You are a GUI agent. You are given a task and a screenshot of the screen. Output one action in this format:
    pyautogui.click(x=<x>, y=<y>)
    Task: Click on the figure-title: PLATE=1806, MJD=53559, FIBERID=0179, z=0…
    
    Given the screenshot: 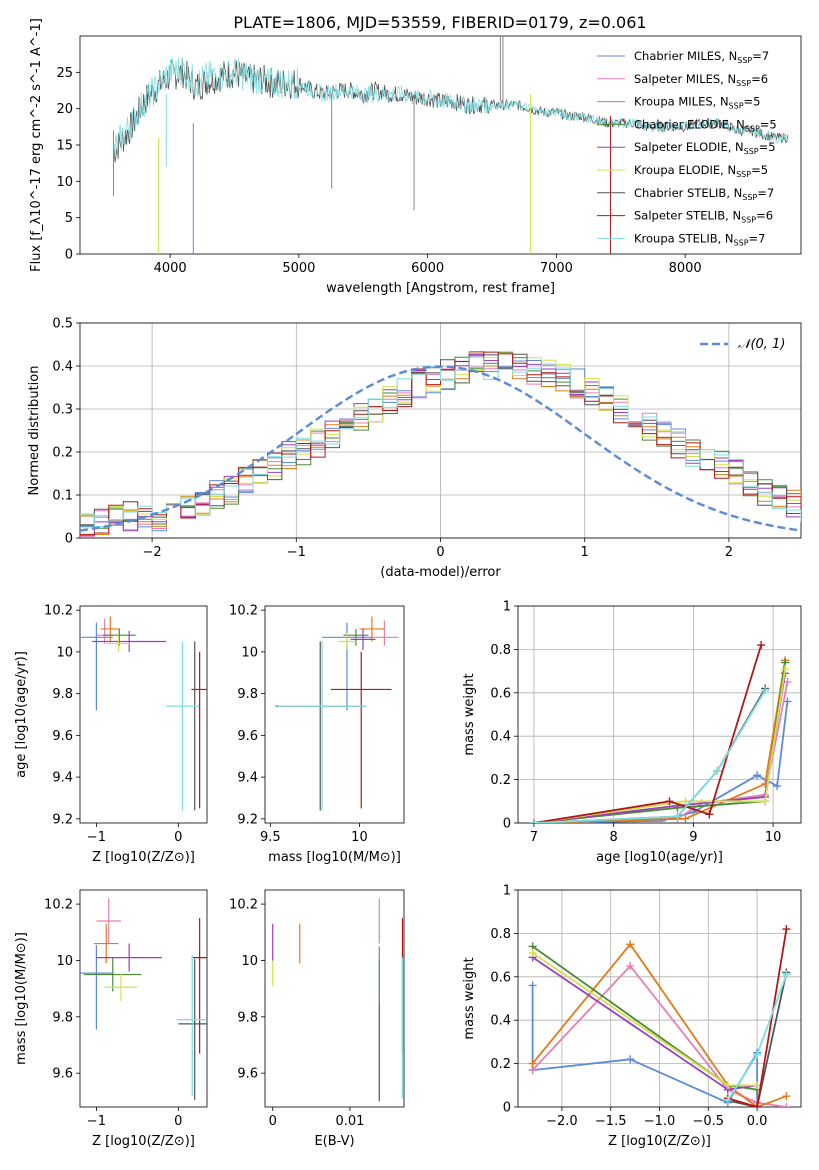 What is the action you would take?
    pyautogui.click(x=439, y=22)
    